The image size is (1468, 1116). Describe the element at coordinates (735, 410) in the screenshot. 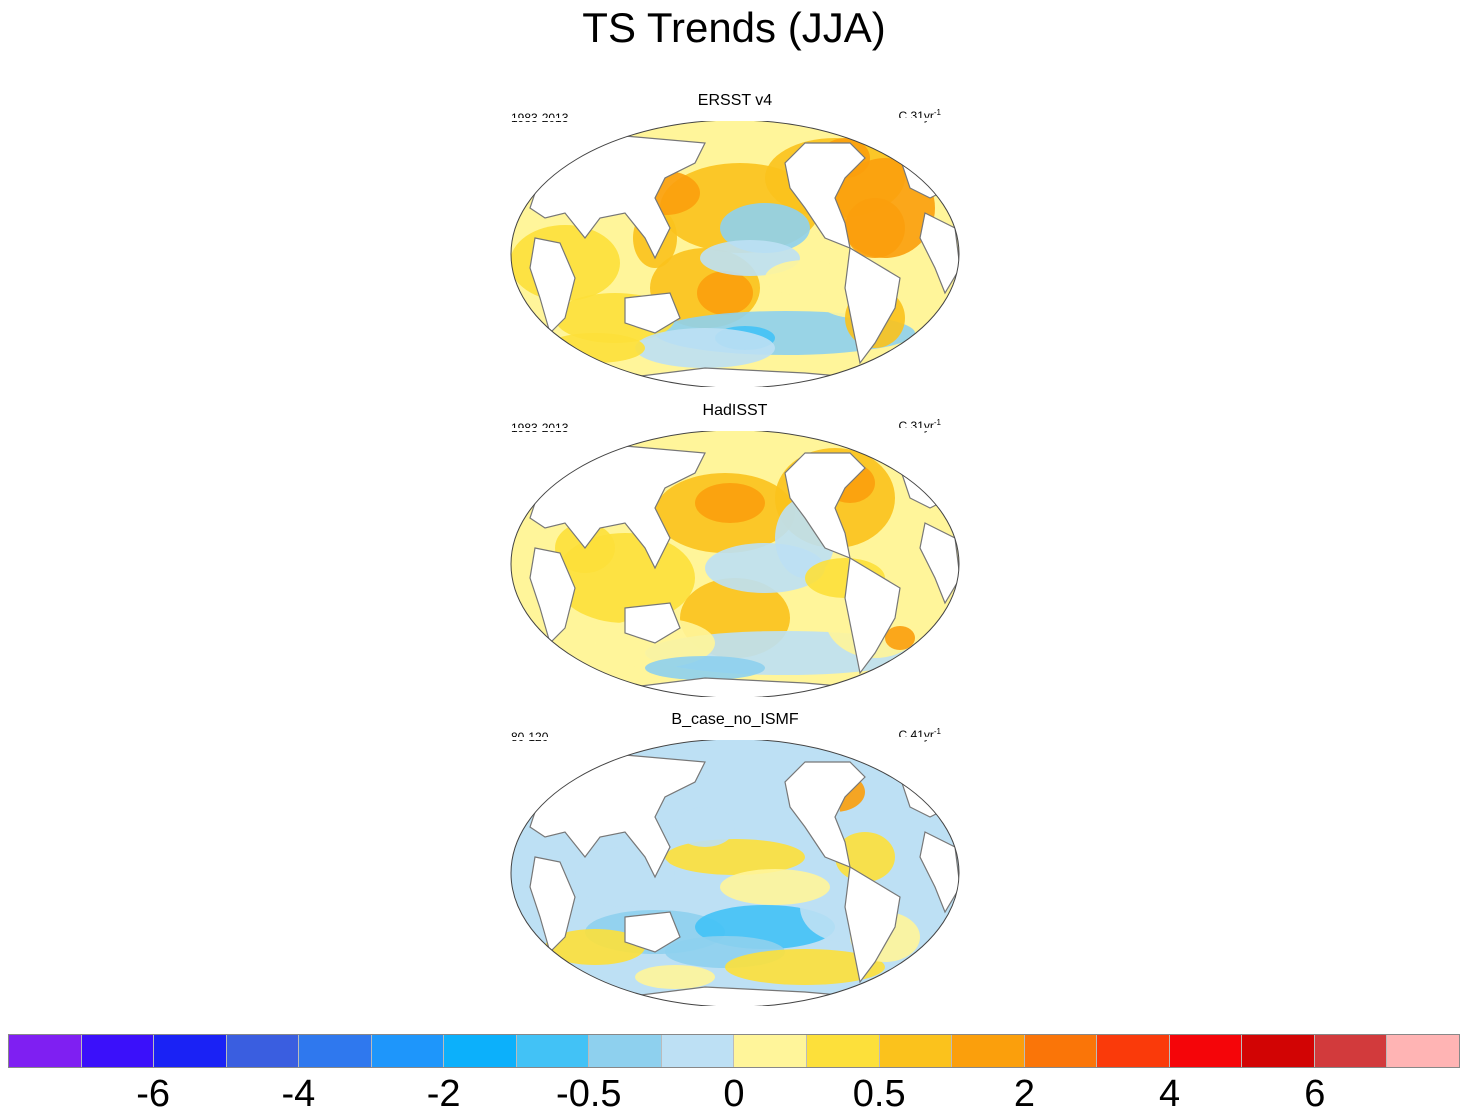

I see `panel-title: HadISST` at that location.